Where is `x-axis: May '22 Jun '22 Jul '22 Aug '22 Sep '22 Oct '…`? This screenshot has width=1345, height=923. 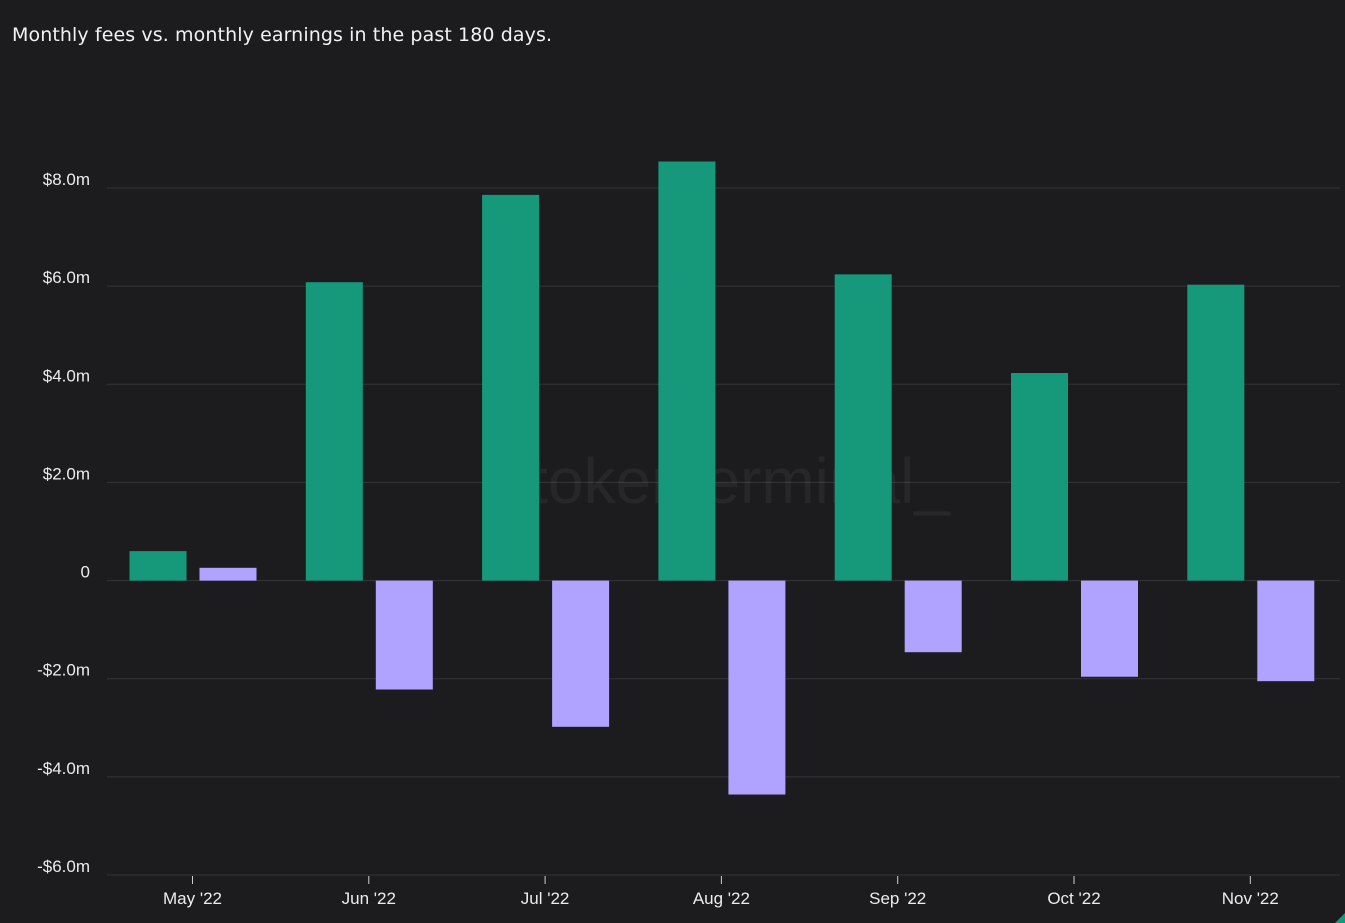 x-axis: May '22 Jun '22 Jul '22 Aug '22 Sep '22 Oct '… is located at coordinates (721, 892).